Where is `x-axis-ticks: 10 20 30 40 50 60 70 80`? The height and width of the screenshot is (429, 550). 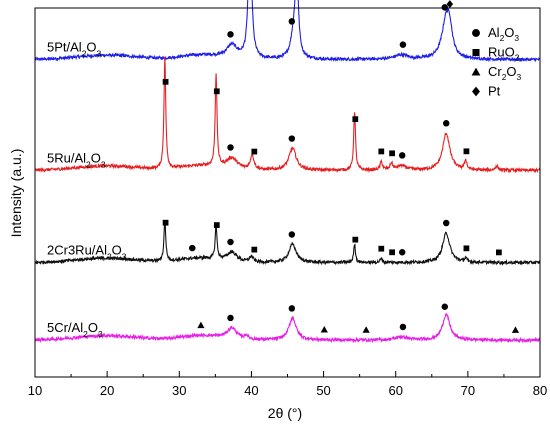
x-axis-ticks: 10 20 30 40 50 60 70 80 is located at coordinates (287, 384).